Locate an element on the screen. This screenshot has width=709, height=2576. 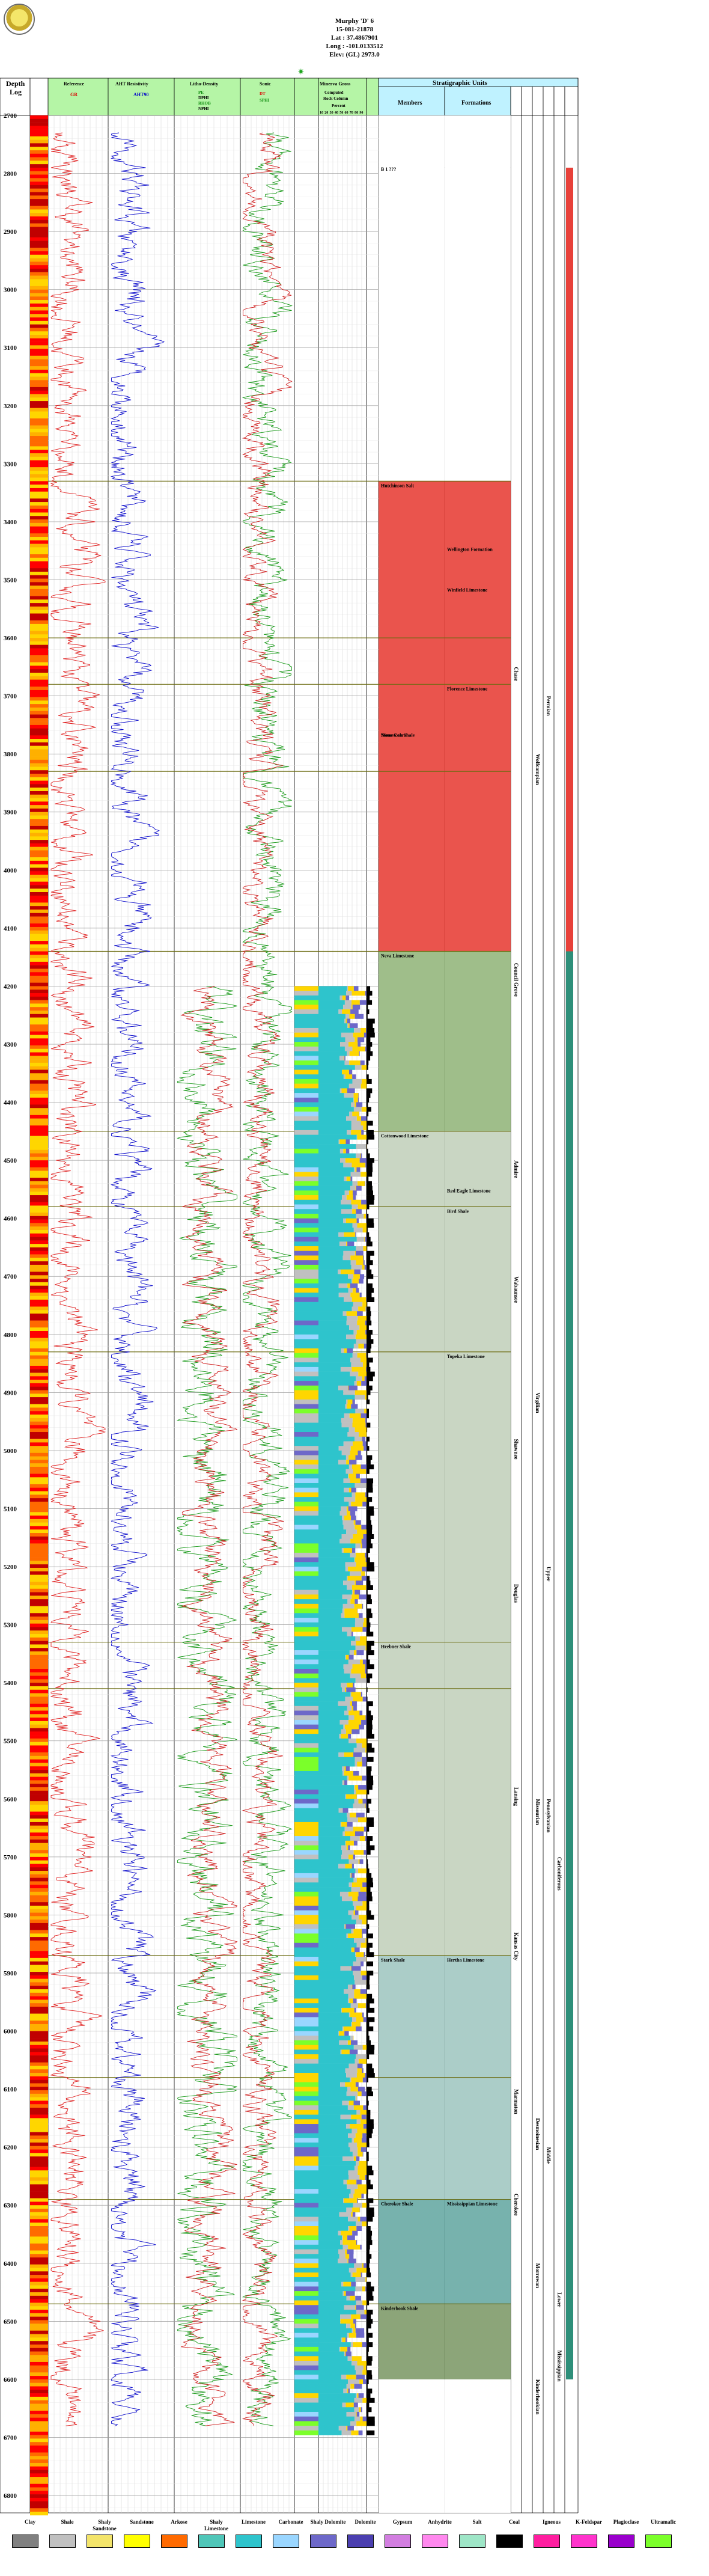
depth-label: 5100 is located at coordinates (11, 1509).